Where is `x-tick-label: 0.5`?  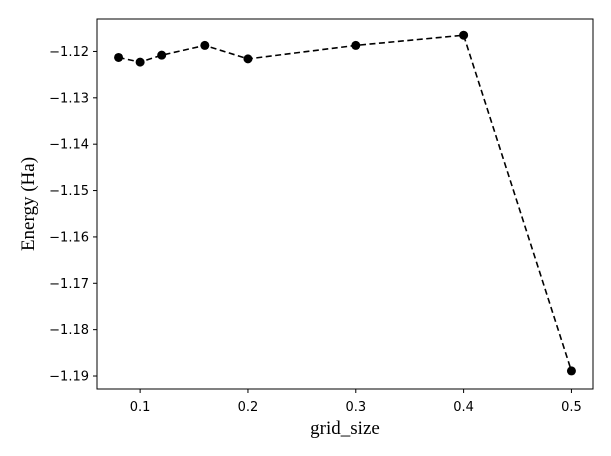 x-tick-label: 0.5 is located at coordinates (571, 407).